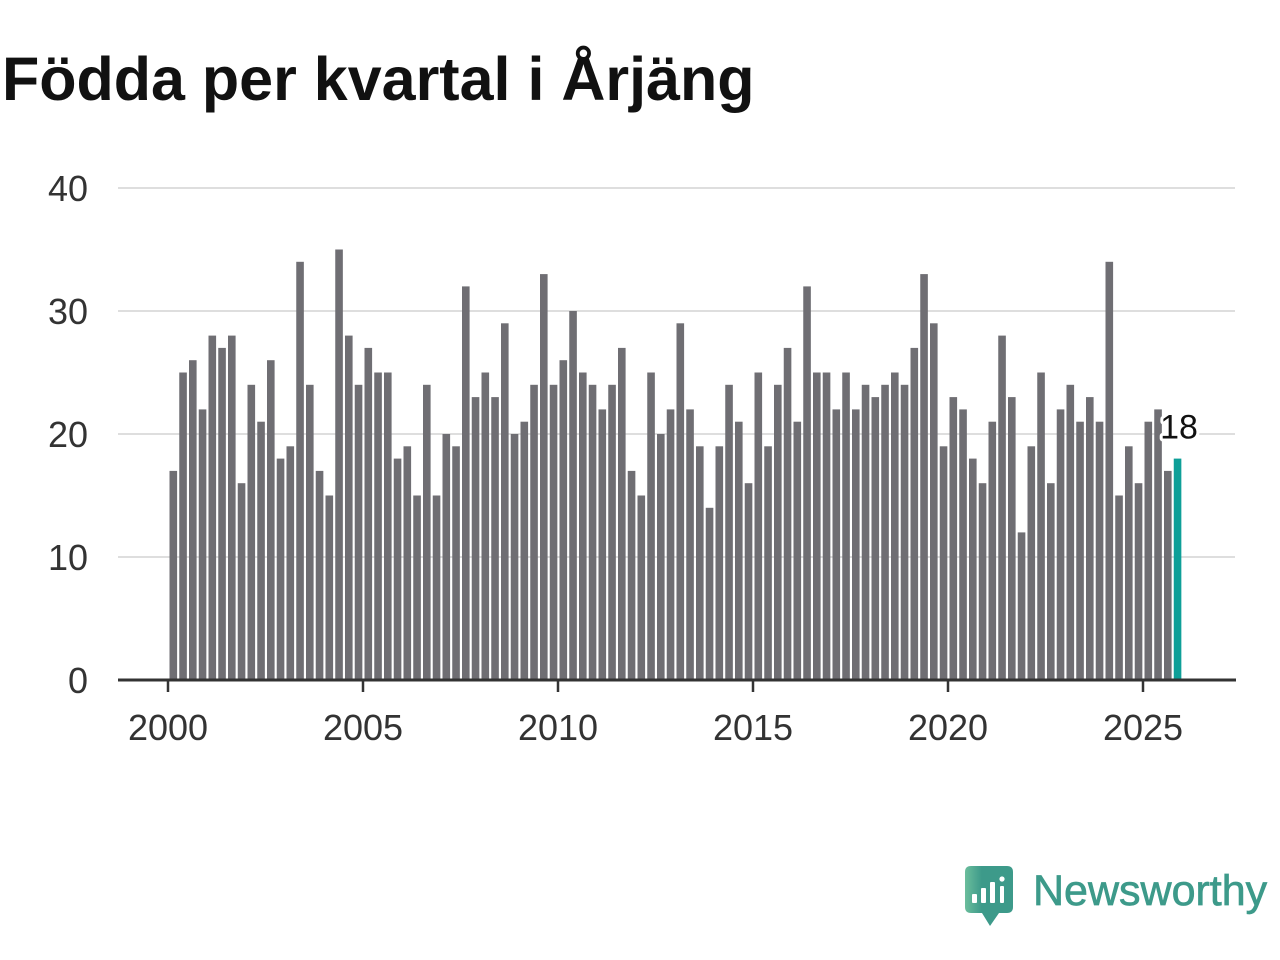 This screenshot has height=960, width=1280. I want to click on newsworthy-logo: Newsworthy, so click(1116, 896).